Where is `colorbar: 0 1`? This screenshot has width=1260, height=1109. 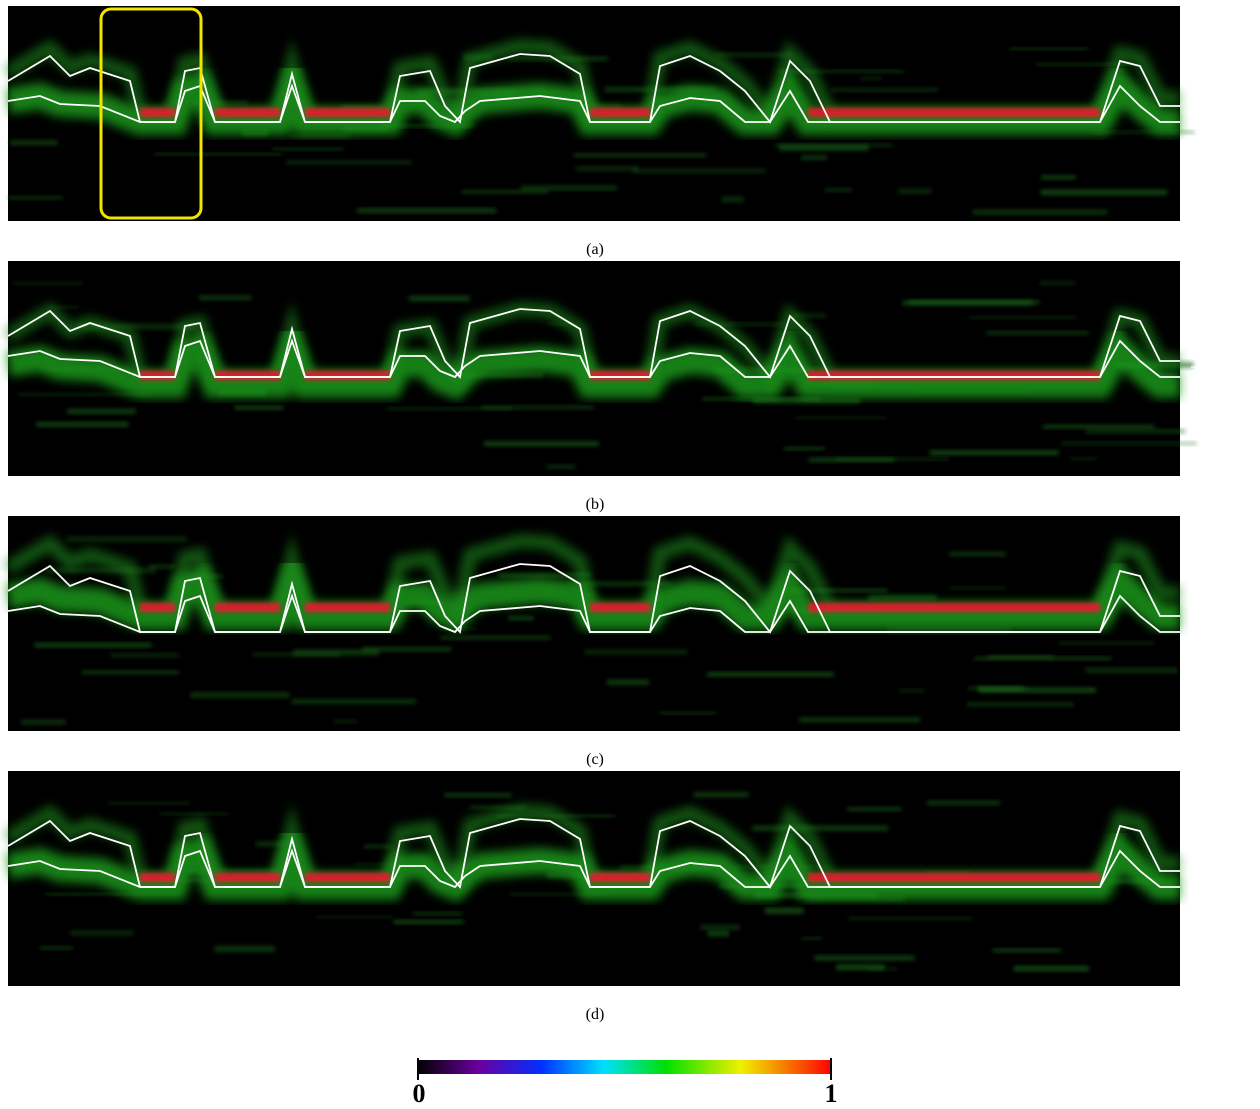
colorbar: 0 1 is located at coordinates (625, 1083).